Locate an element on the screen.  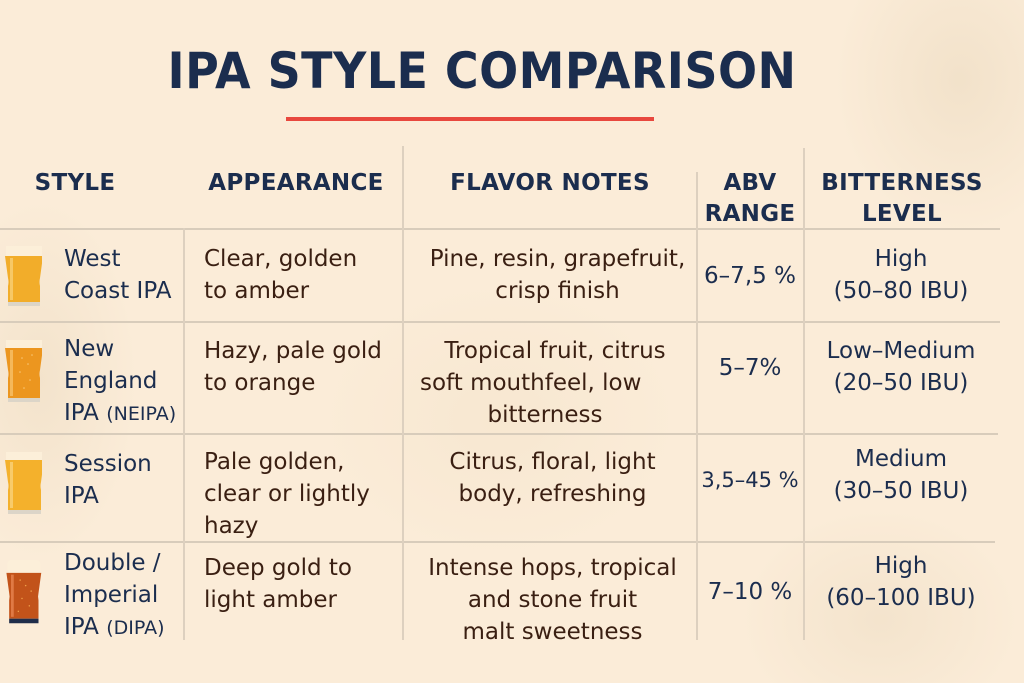
bitterness-line: (60–100 IBU) is located at coordinates (901, 598).